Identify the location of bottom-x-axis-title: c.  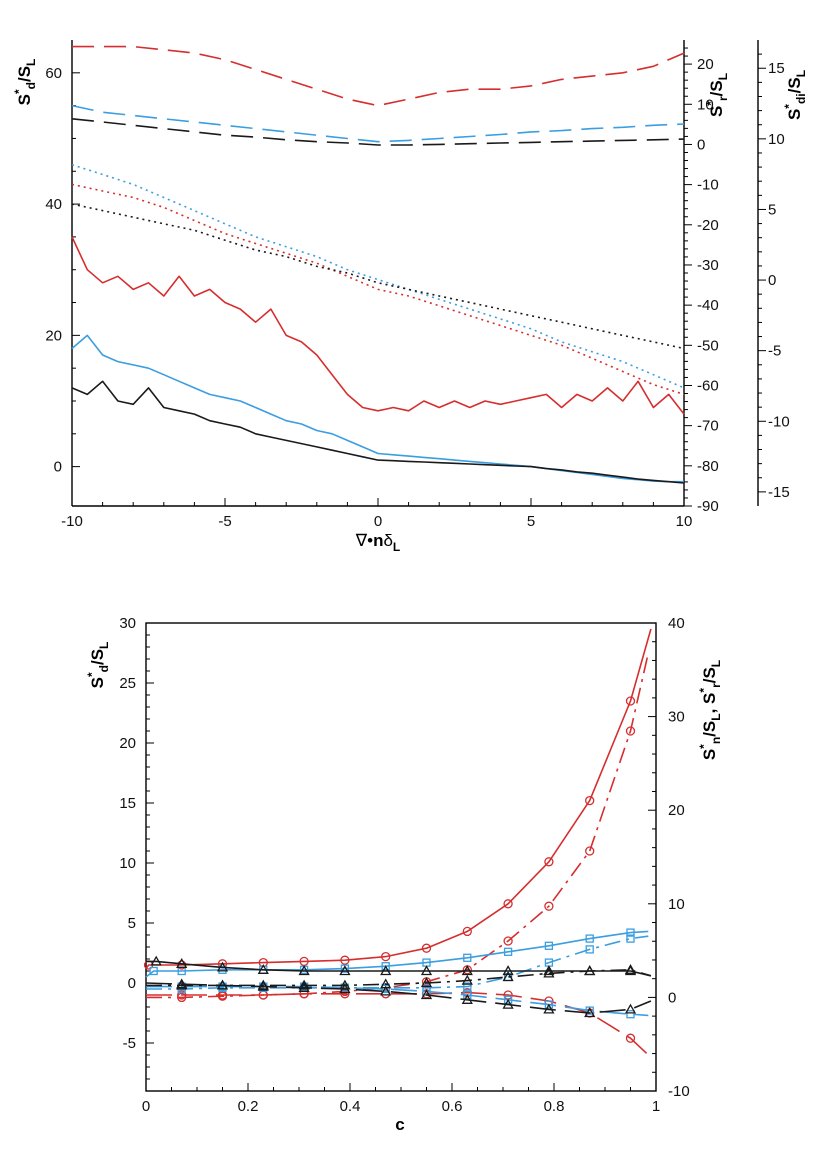
(399, 1124).